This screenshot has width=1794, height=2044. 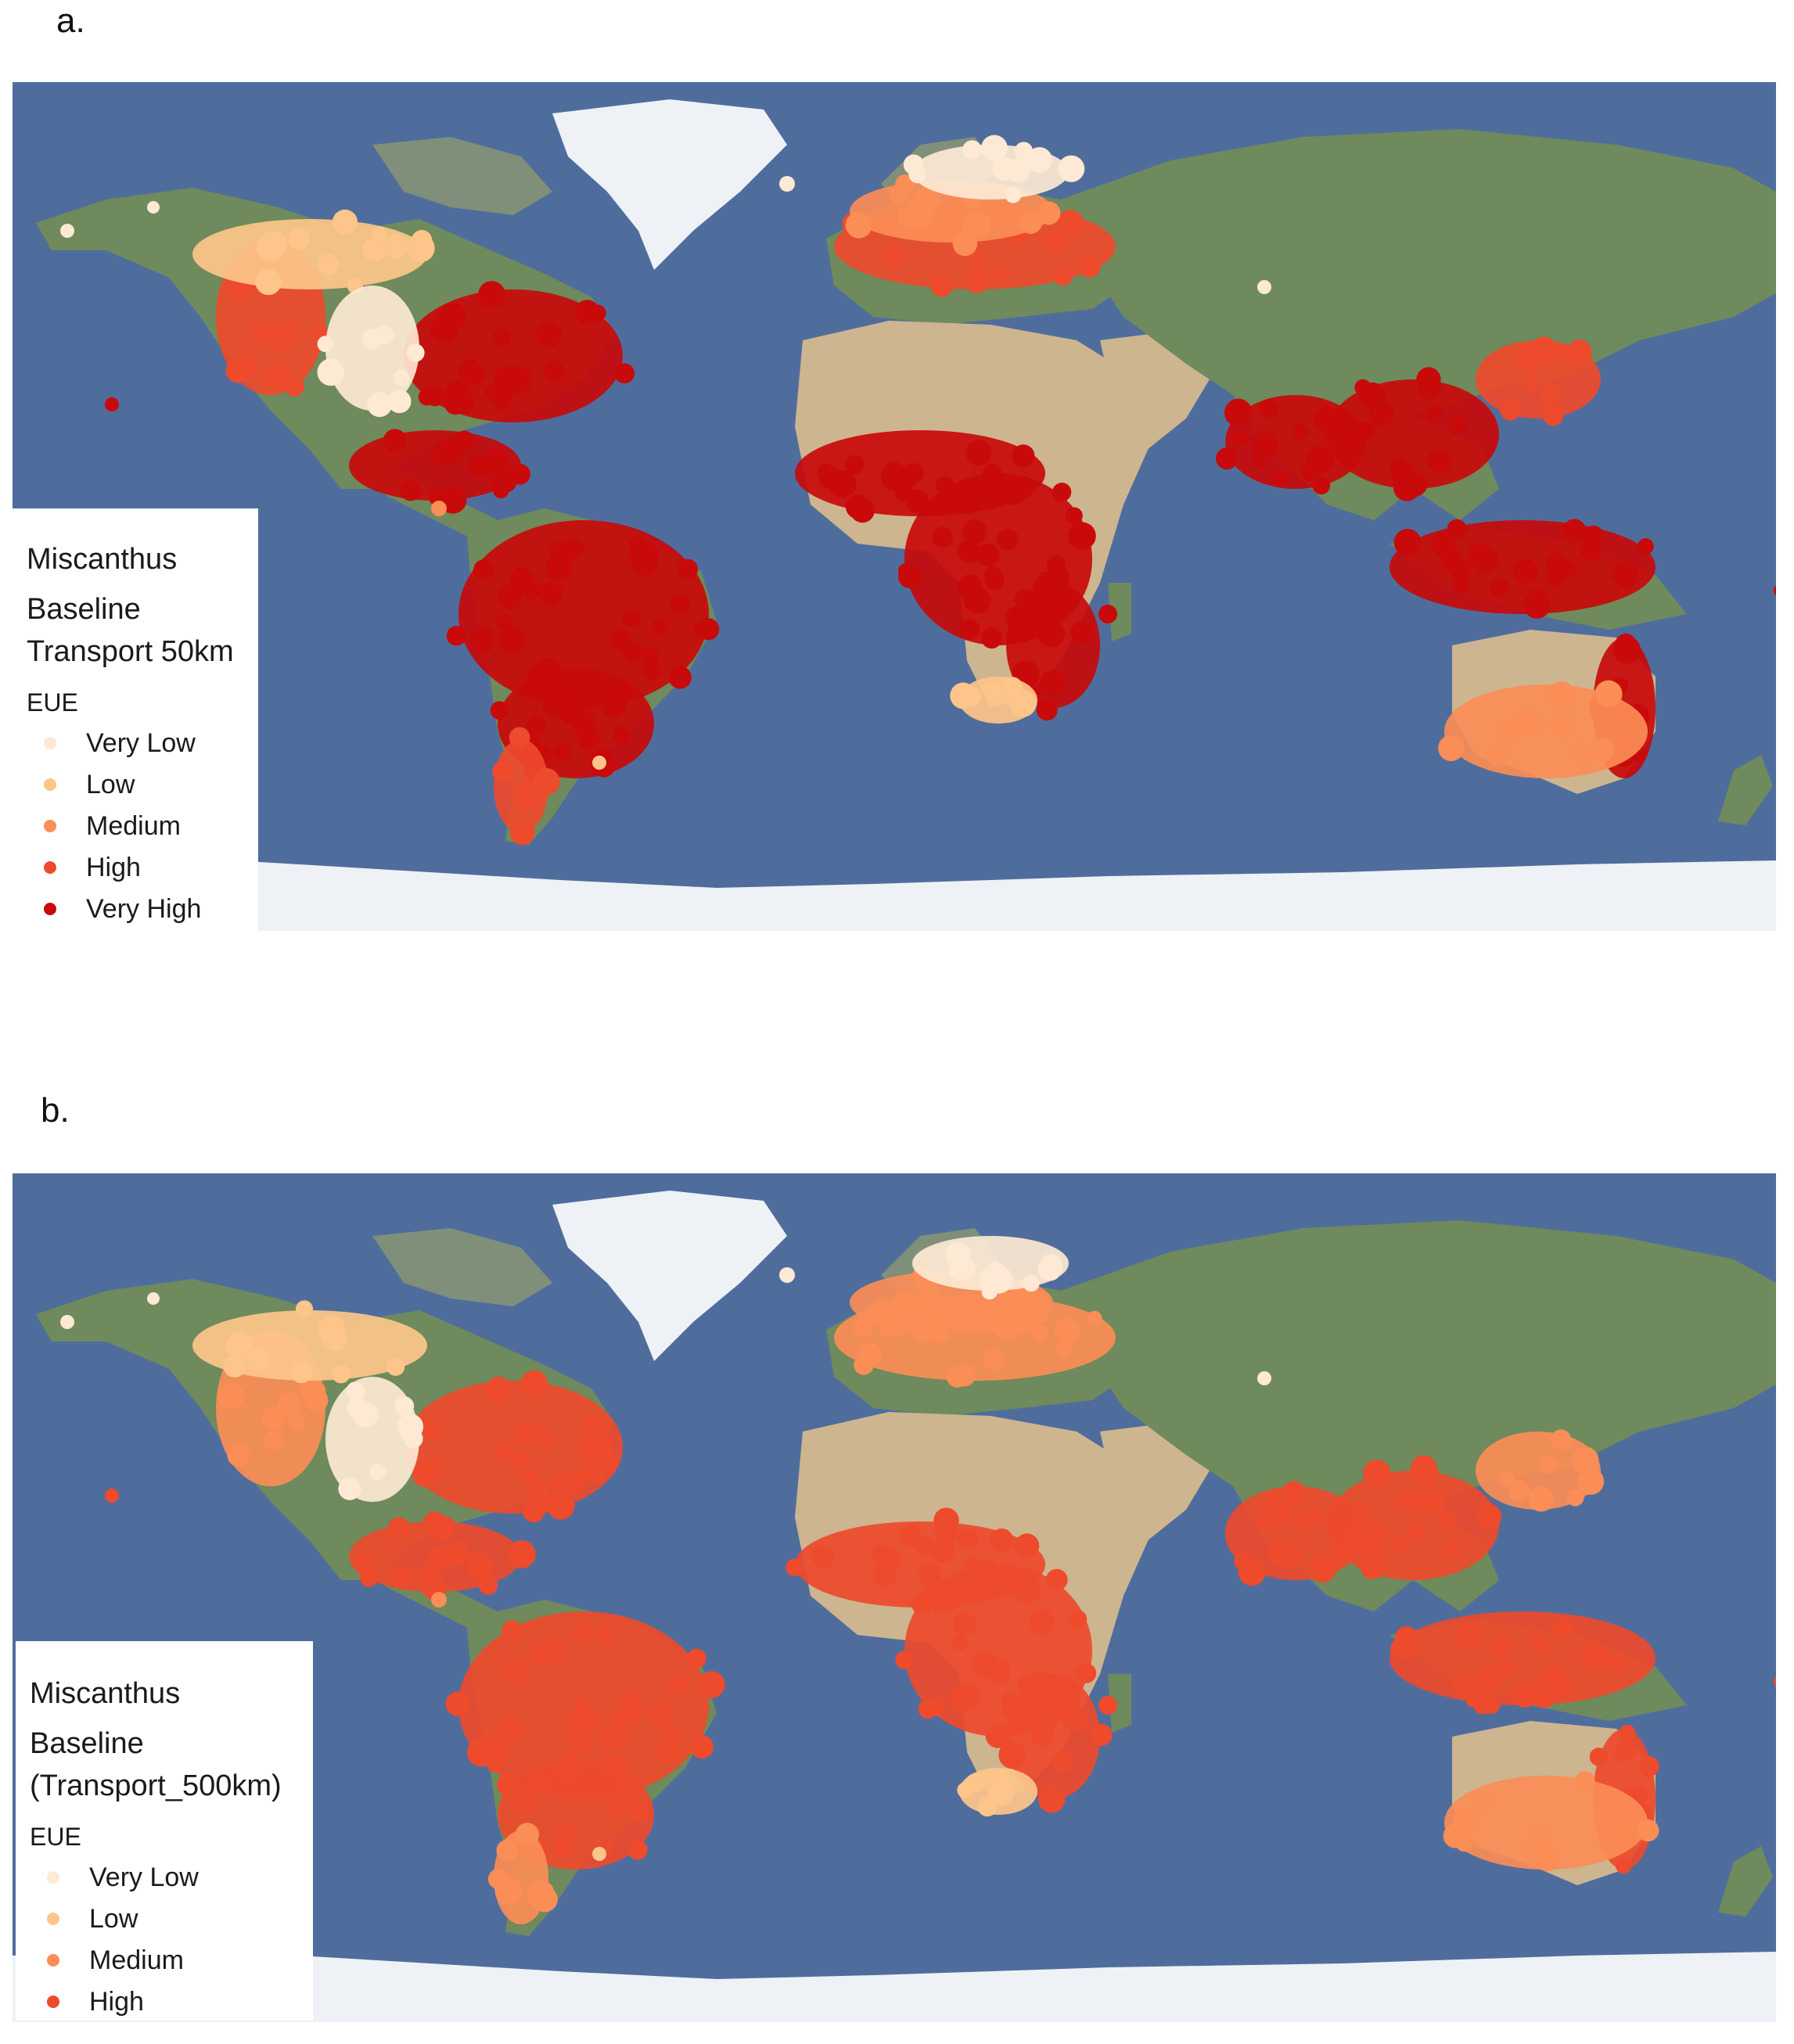 I want to click on legend-subtitle: EUE, so click(x=55, y=1837).